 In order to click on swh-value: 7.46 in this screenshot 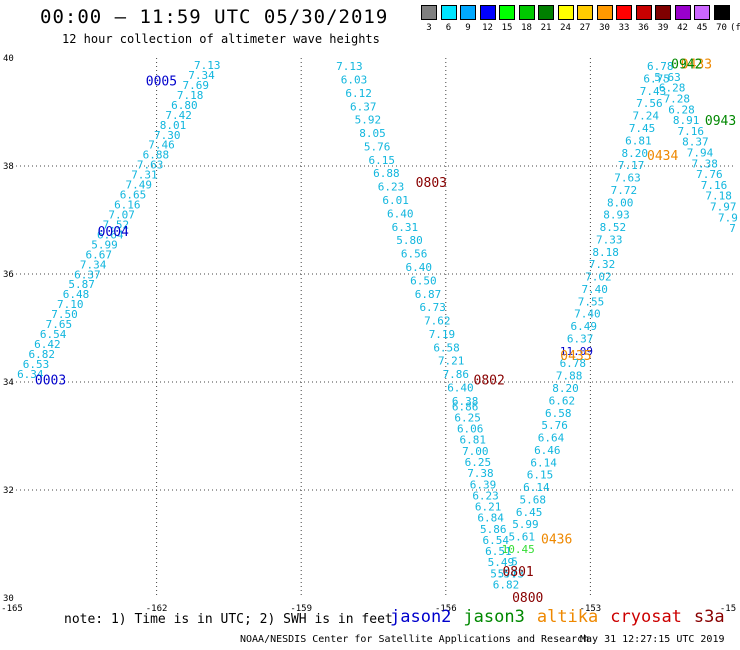, I will do `click(161, 145)`.